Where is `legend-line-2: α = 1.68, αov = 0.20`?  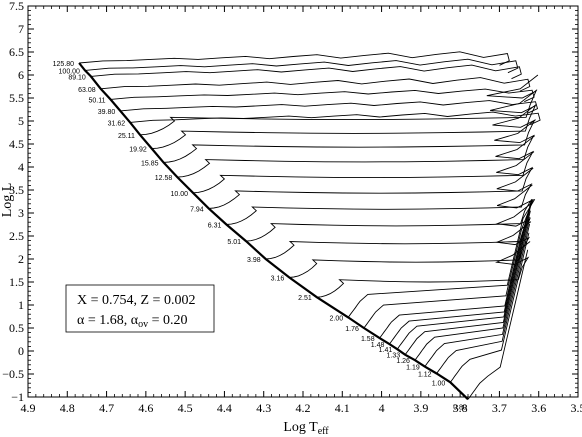
legend-line-2: α = 1.68, αov = 0.20 is located at coordinates (132, 321).